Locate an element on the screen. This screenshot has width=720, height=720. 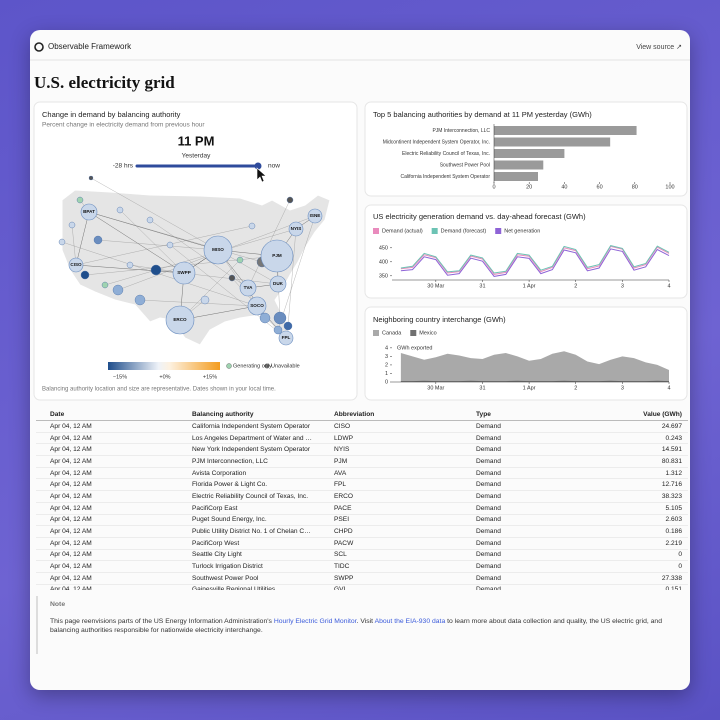
legend-label: −15% is located at coordinates (120, 377).